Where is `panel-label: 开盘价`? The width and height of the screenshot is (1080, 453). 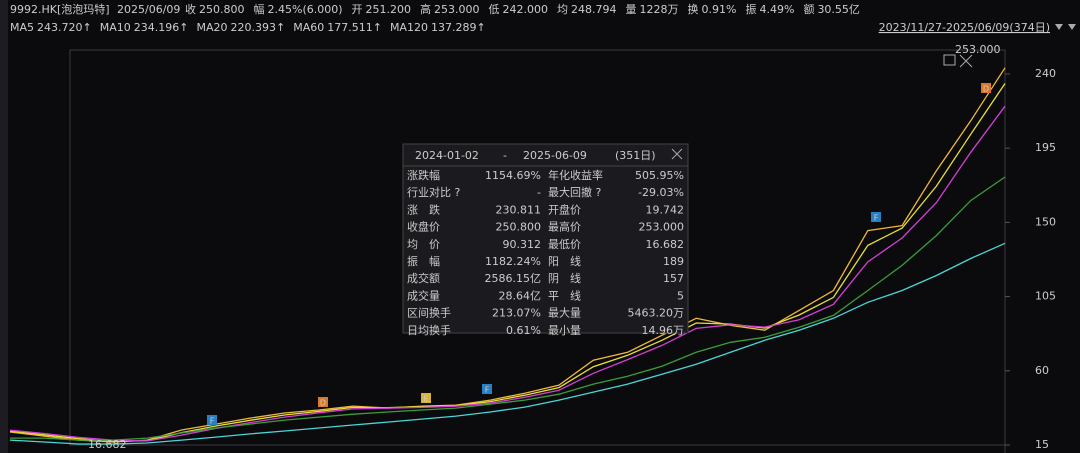 panel-label: 开盘价 is located at coordinates (564, 209).